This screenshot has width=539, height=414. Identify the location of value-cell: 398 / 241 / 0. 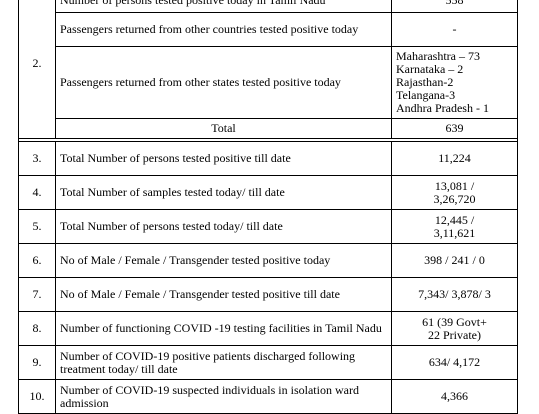
(454, 260).